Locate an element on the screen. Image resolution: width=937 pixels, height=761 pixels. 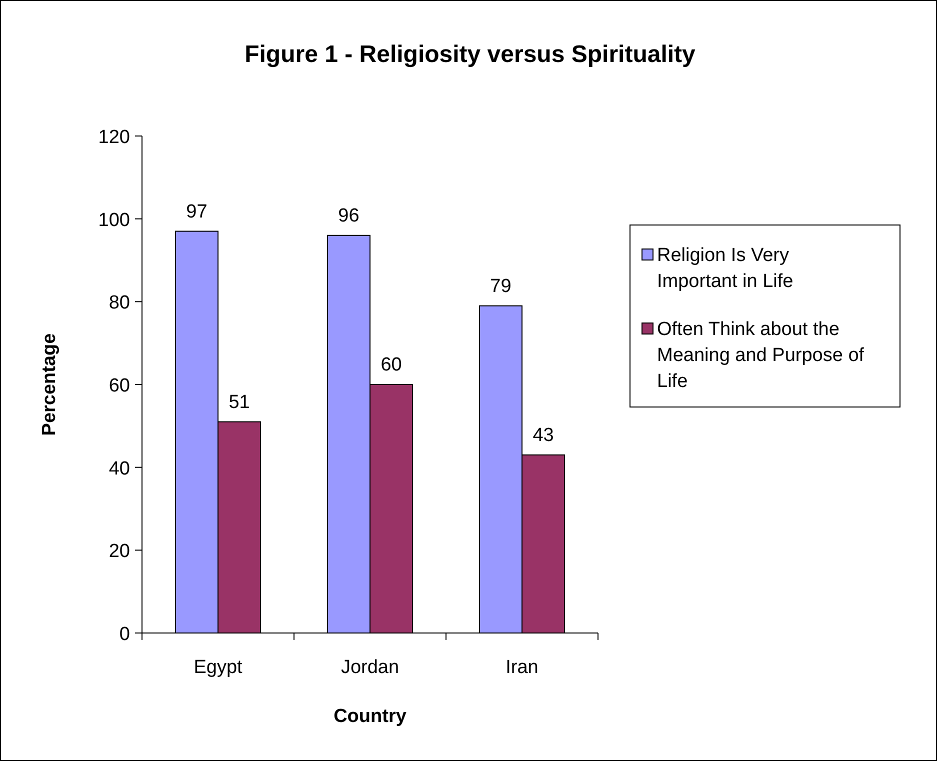
data-label: 96 is located at coordinates (349, 215).